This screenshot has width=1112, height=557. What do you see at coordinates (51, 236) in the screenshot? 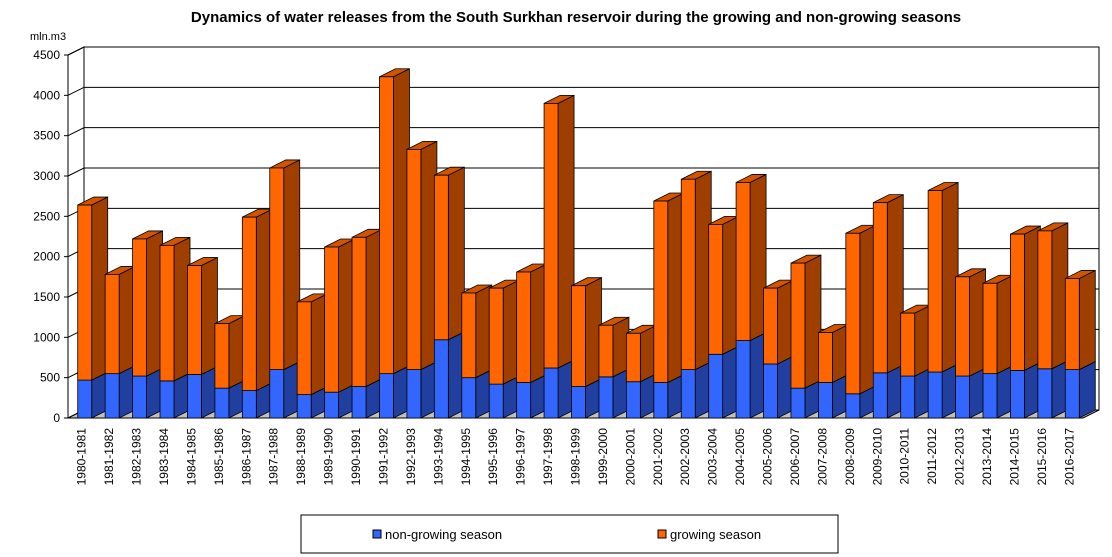
I see `y-axis-ticks: 0 500 1000 1500 2000 2500 3000 3500 4000 4500` at bounding box center [51, 236].